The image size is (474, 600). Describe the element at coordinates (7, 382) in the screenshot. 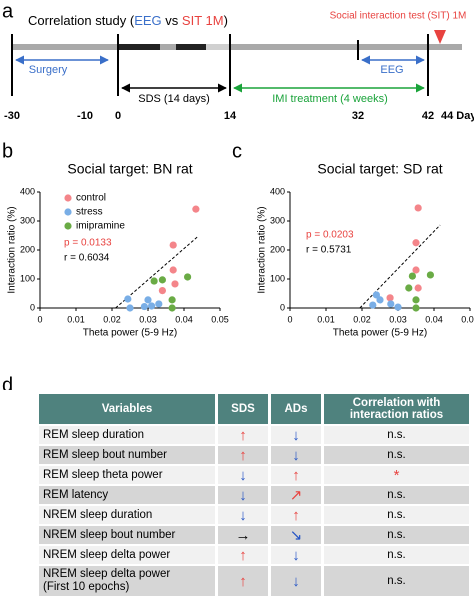

I see `panel-label: d` at that location.